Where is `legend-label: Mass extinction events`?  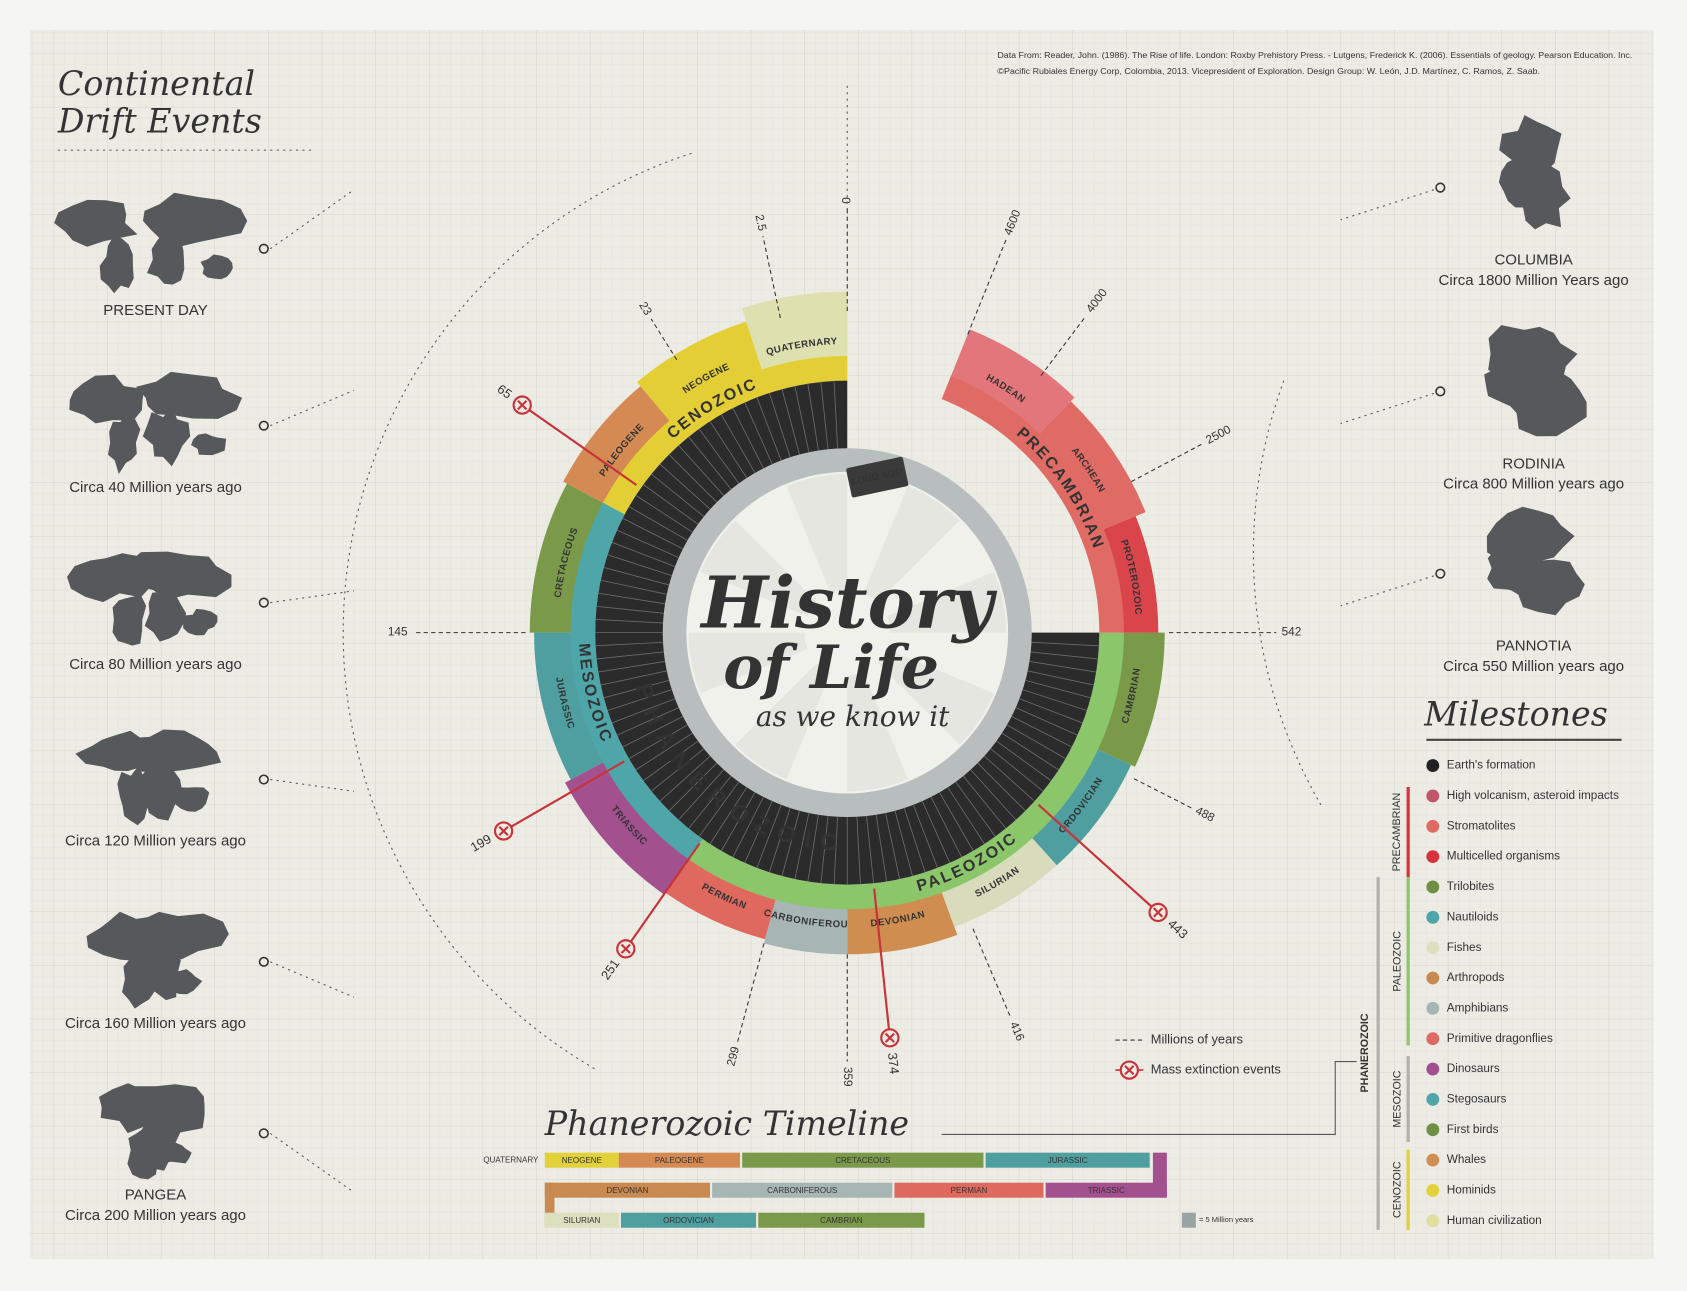 legend-label: Mass extinction events is located at coordinates (1216, 1069).